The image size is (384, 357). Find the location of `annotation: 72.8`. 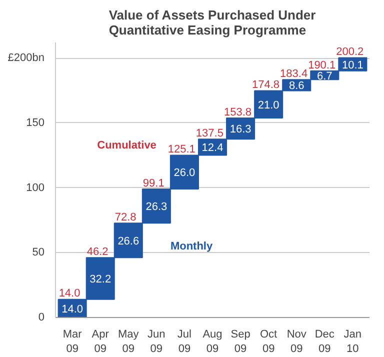

annotation: 72.8 is located at coordinates (125, 217).